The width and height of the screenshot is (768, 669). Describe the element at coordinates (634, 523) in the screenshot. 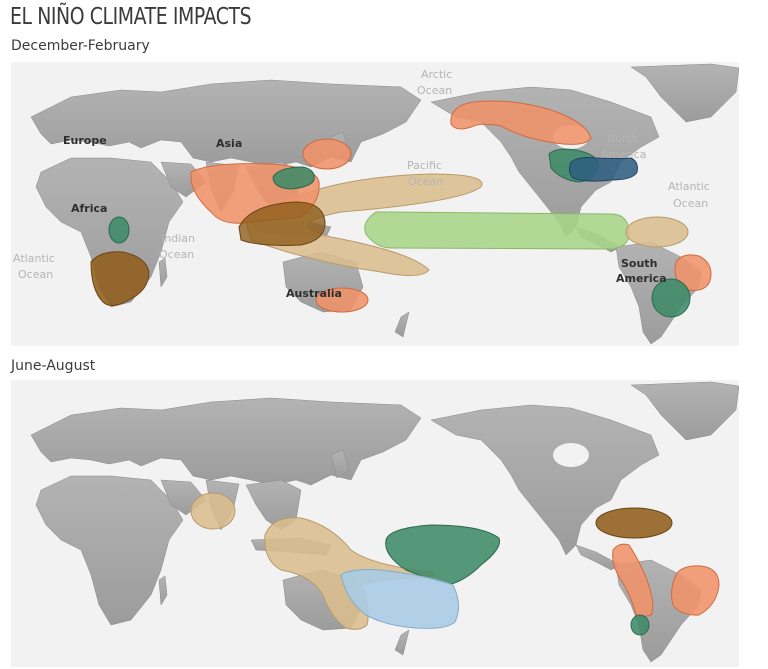

I see `region-central-america-northern-south-america` at that location.